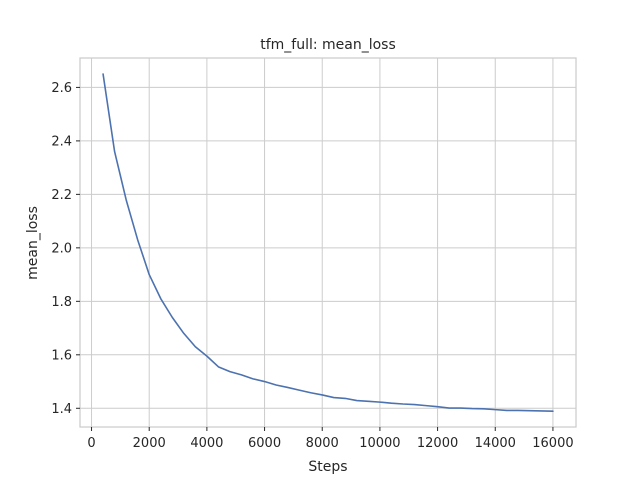 This screenshot has height=480, width=640. Describe the element at coordinates (61, 302) in the screenshot. I see `y-tick-label: 1.8` at that location.